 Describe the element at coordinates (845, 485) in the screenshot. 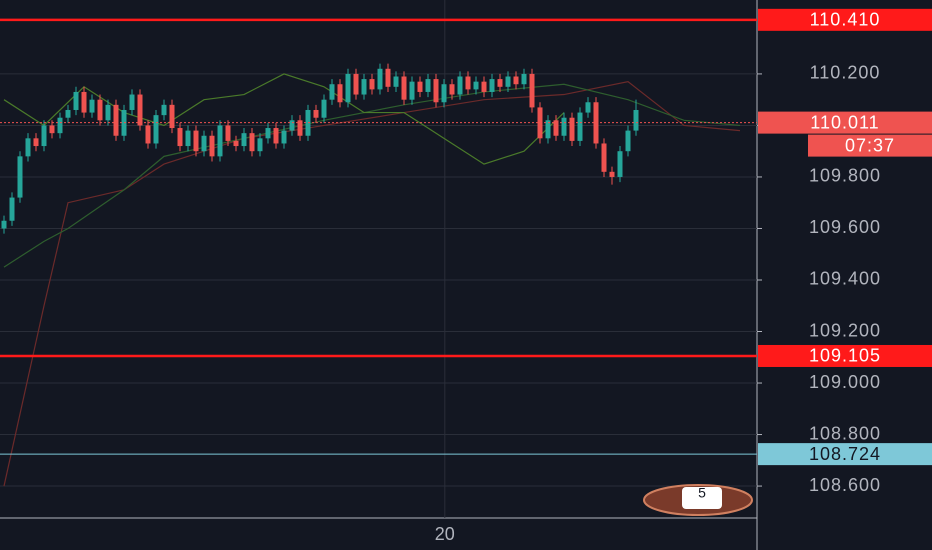

I see `y-tick-label: 108.600` at that location.